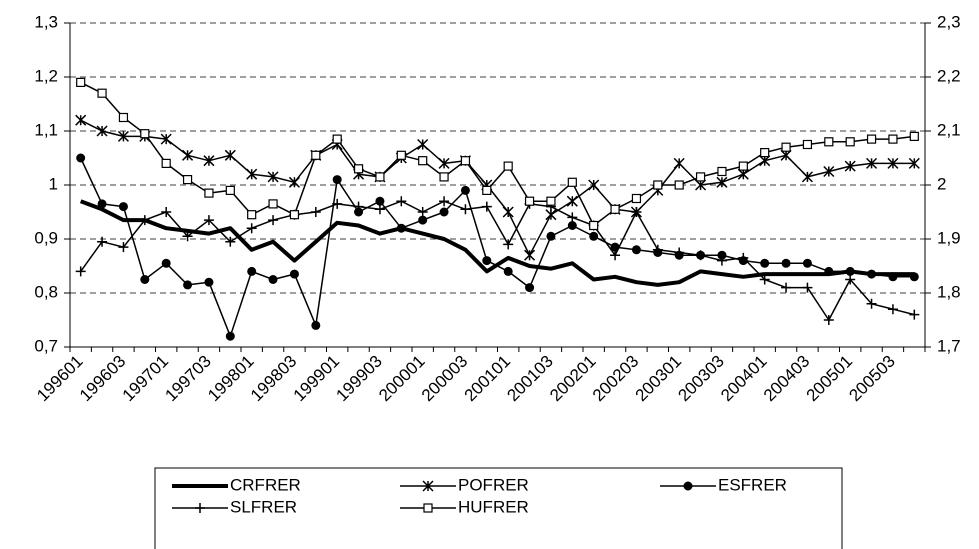 This screenshot has width=979, height=549. I want to click on x-tick-label: 200401, so click(744, 379).